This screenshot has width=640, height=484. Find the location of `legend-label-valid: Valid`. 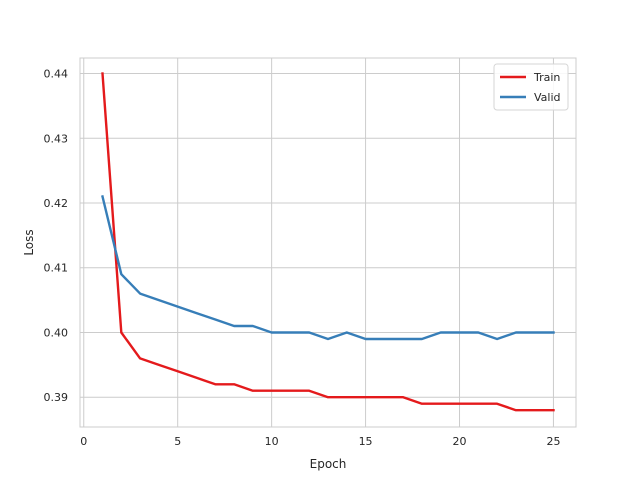

legend-label-valid: Valid is located at coordinates (547, 97).